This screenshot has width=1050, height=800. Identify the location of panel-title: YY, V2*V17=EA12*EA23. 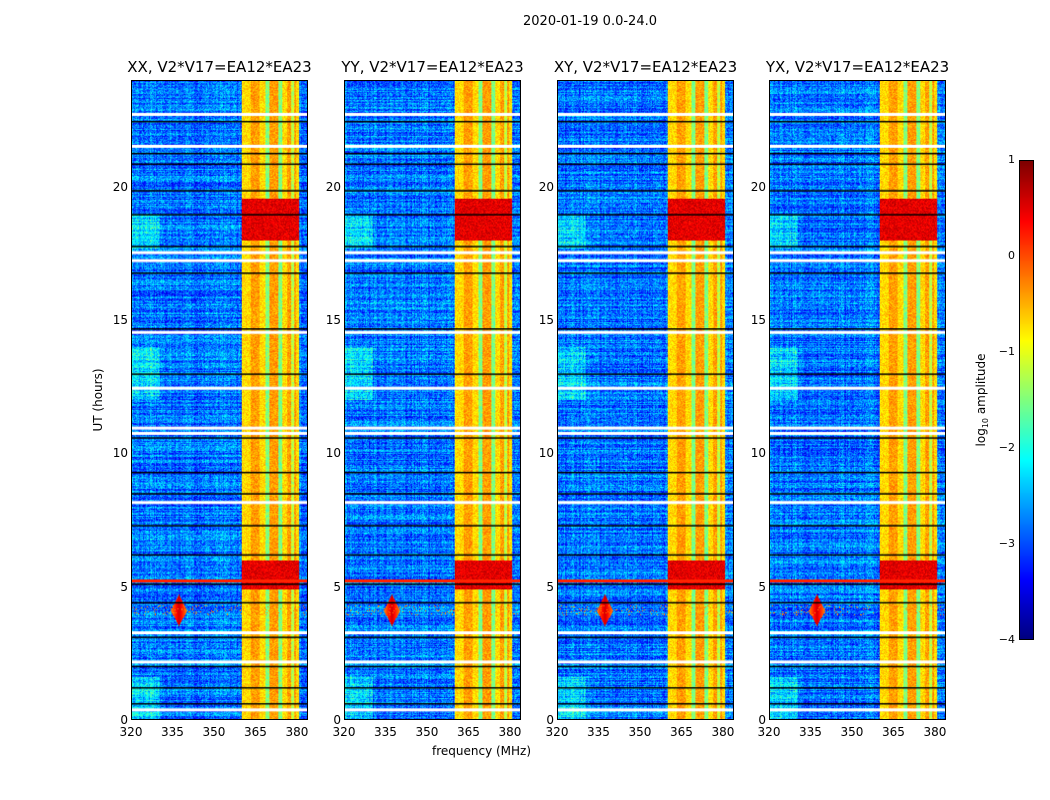
(432, 67).